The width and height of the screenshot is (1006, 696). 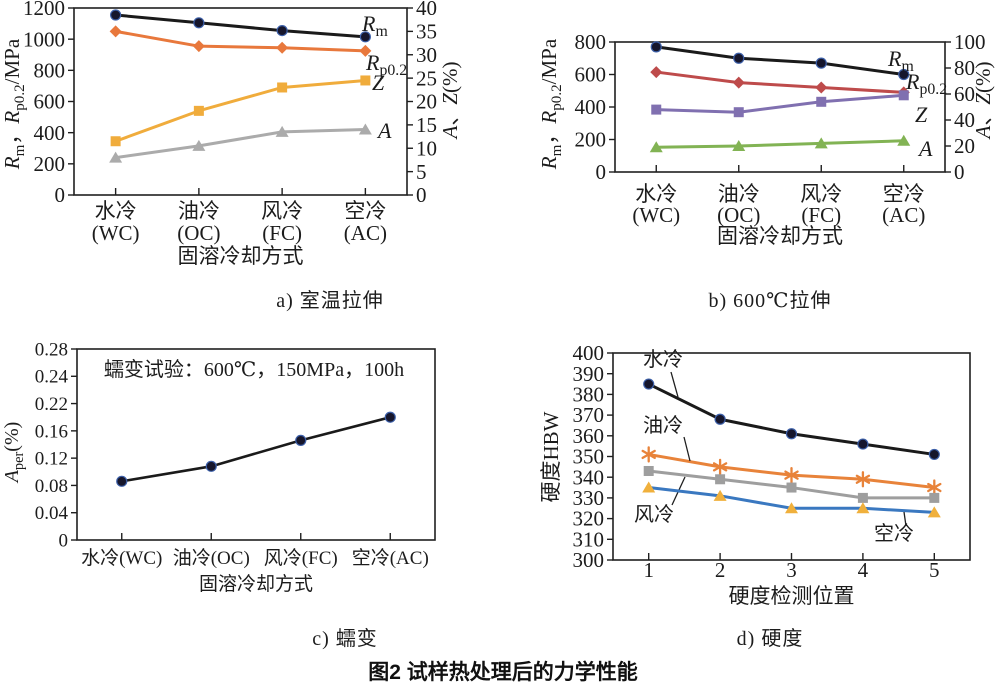 What do you see at coordinates (421, 172) in the screenshot?
I see `y-tick-label: 5` at bounding box center [421, 172].